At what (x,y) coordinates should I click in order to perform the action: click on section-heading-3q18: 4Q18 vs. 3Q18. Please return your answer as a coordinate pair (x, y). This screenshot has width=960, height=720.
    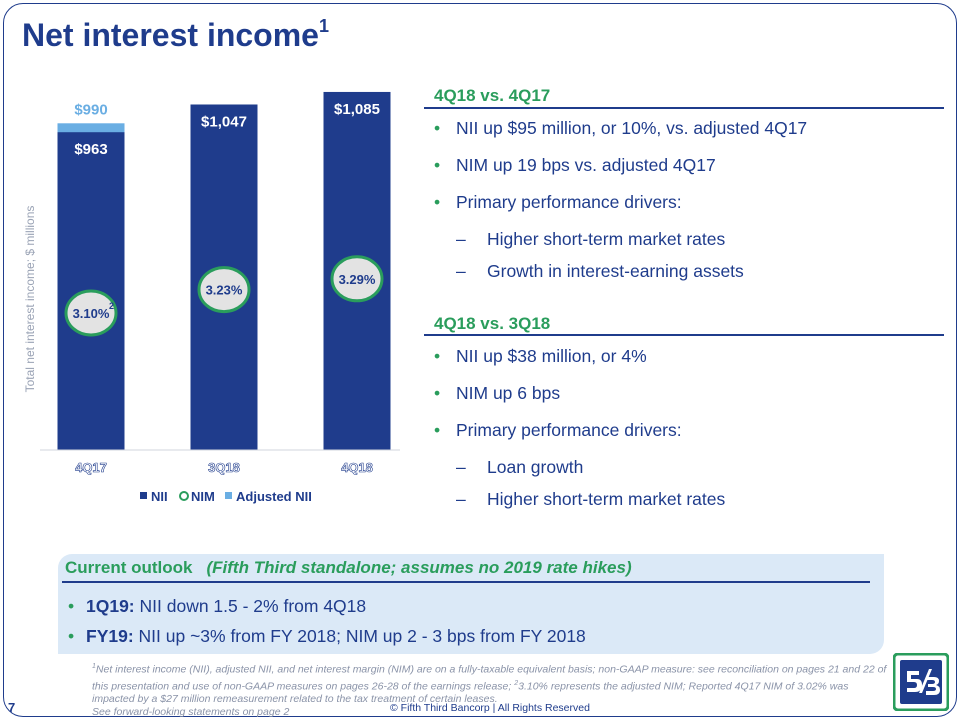
    Looking at the image, I should click on (492, 323).